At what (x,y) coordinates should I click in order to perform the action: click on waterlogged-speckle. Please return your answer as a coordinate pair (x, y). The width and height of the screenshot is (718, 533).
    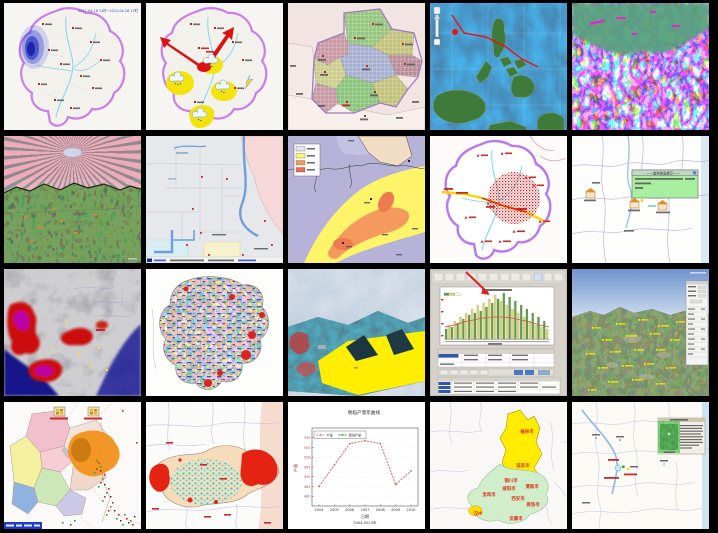
    Looking at the image, I should click on (206, 482).